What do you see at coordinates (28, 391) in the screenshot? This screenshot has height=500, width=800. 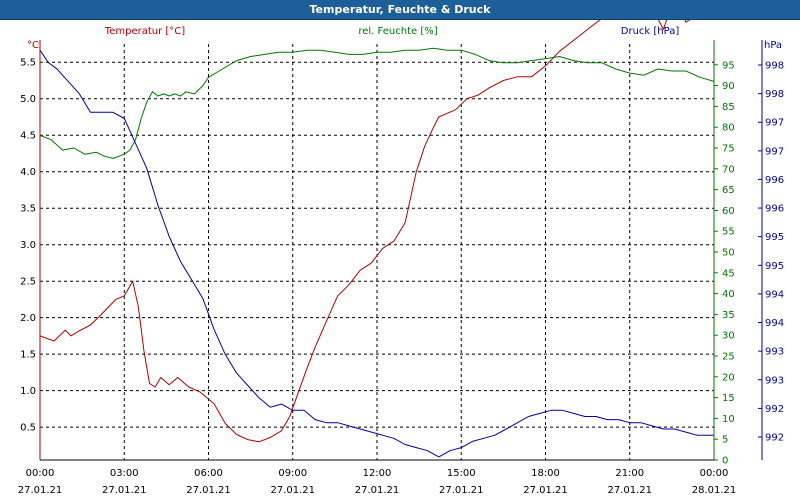 I see `y-tick-temperature: 1.0` at bounding box center [28, 391].